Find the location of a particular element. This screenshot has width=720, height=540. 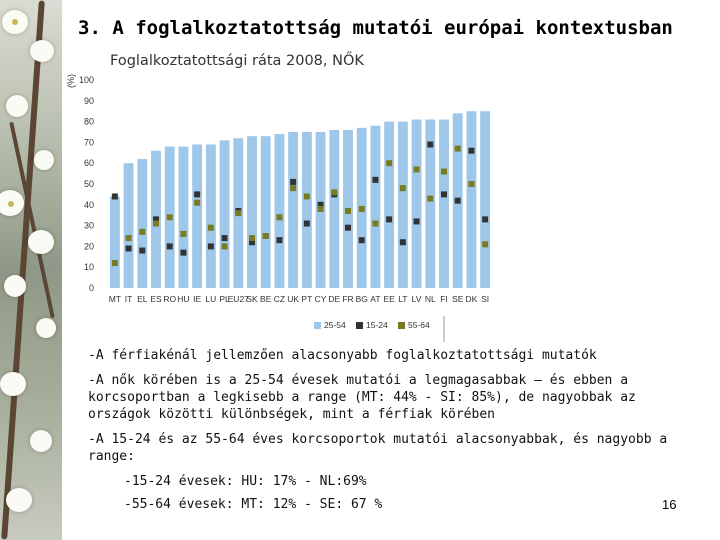

y-tick-label: 100 is located at coordinates (86, 80).